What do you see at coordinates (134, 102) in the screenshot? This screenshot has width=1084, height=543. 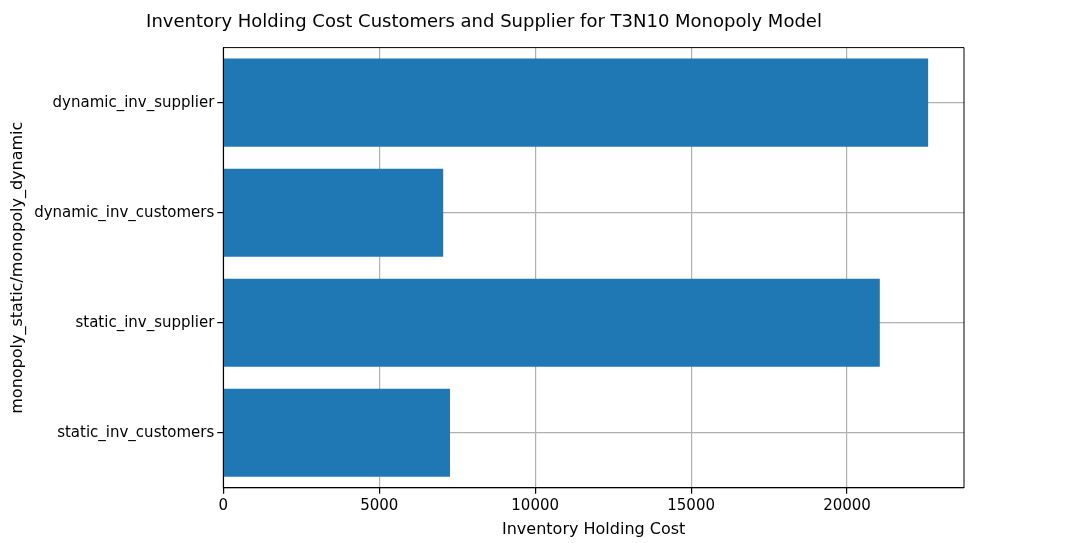 I see `y-tick-label: dynamic_inv_supplier` at bounding box center [134, 102].